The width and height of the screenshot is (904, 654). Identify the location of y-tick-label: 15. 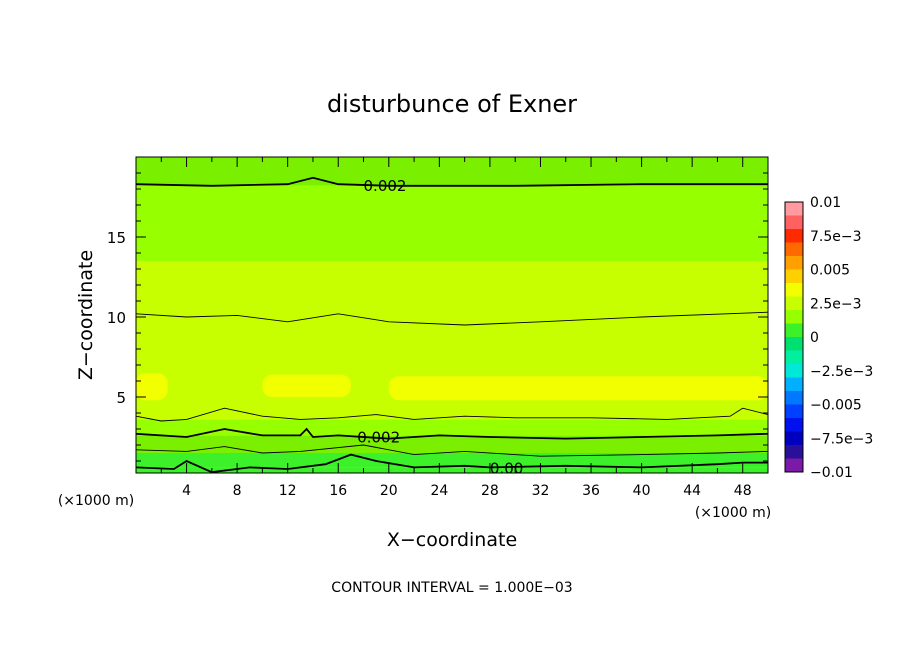
(116, 238).